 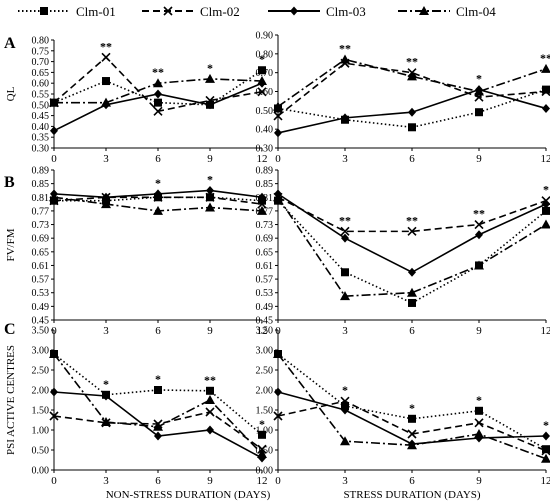 What do you see at coordinates (262, 331) in the screenshot?
I see `x-tick-label: 12` at bounding box center [262, 331].